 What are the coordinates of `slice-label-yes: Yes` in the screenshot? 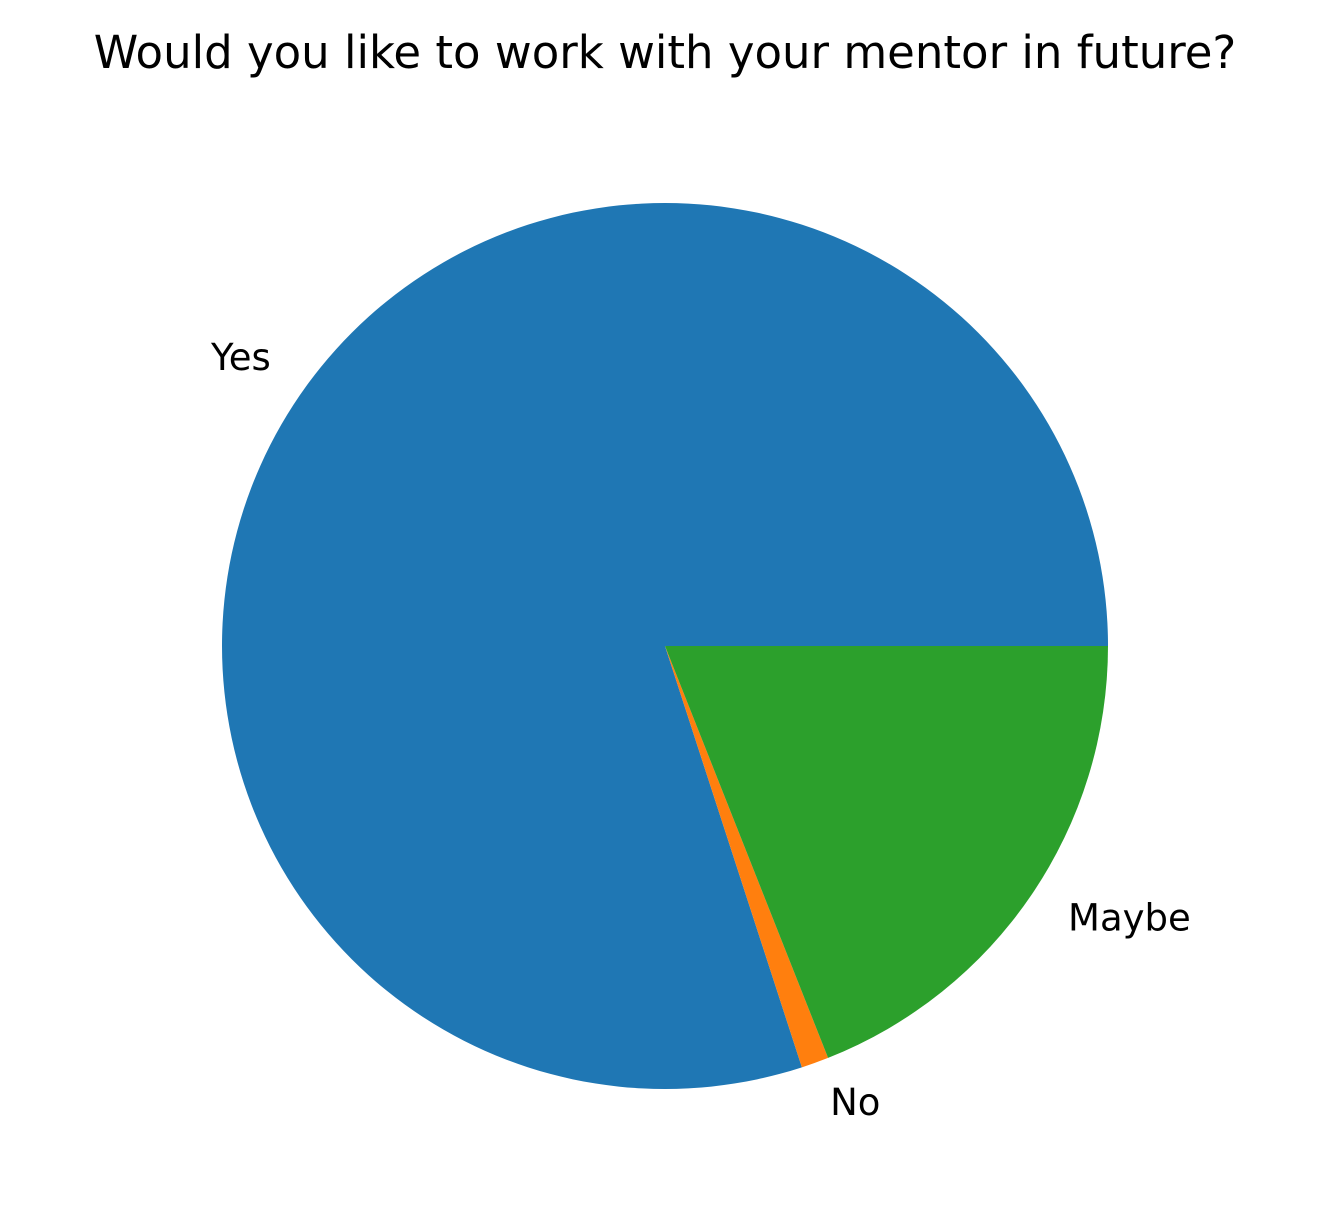 It's located at (240, 357).